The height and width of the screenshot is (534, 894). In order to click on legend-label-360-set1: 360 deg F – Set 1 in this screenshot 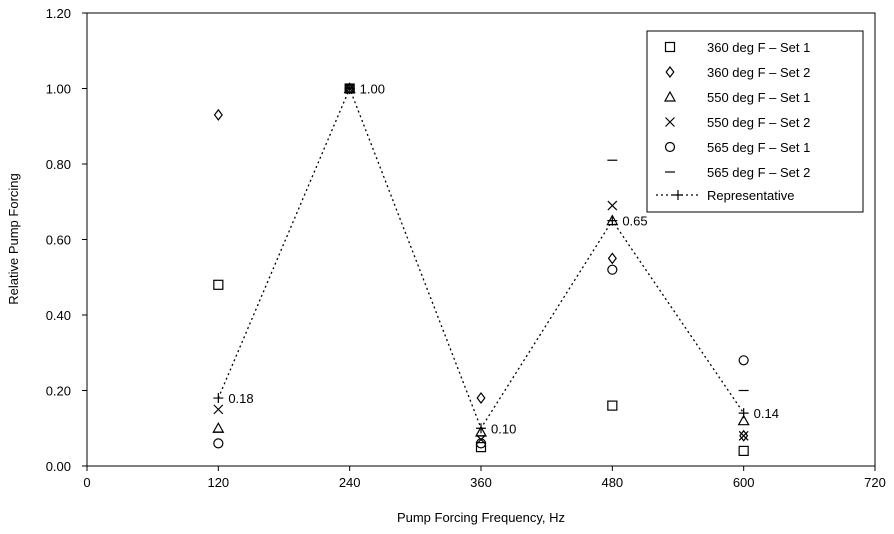, I will do `click(758, 47)`.